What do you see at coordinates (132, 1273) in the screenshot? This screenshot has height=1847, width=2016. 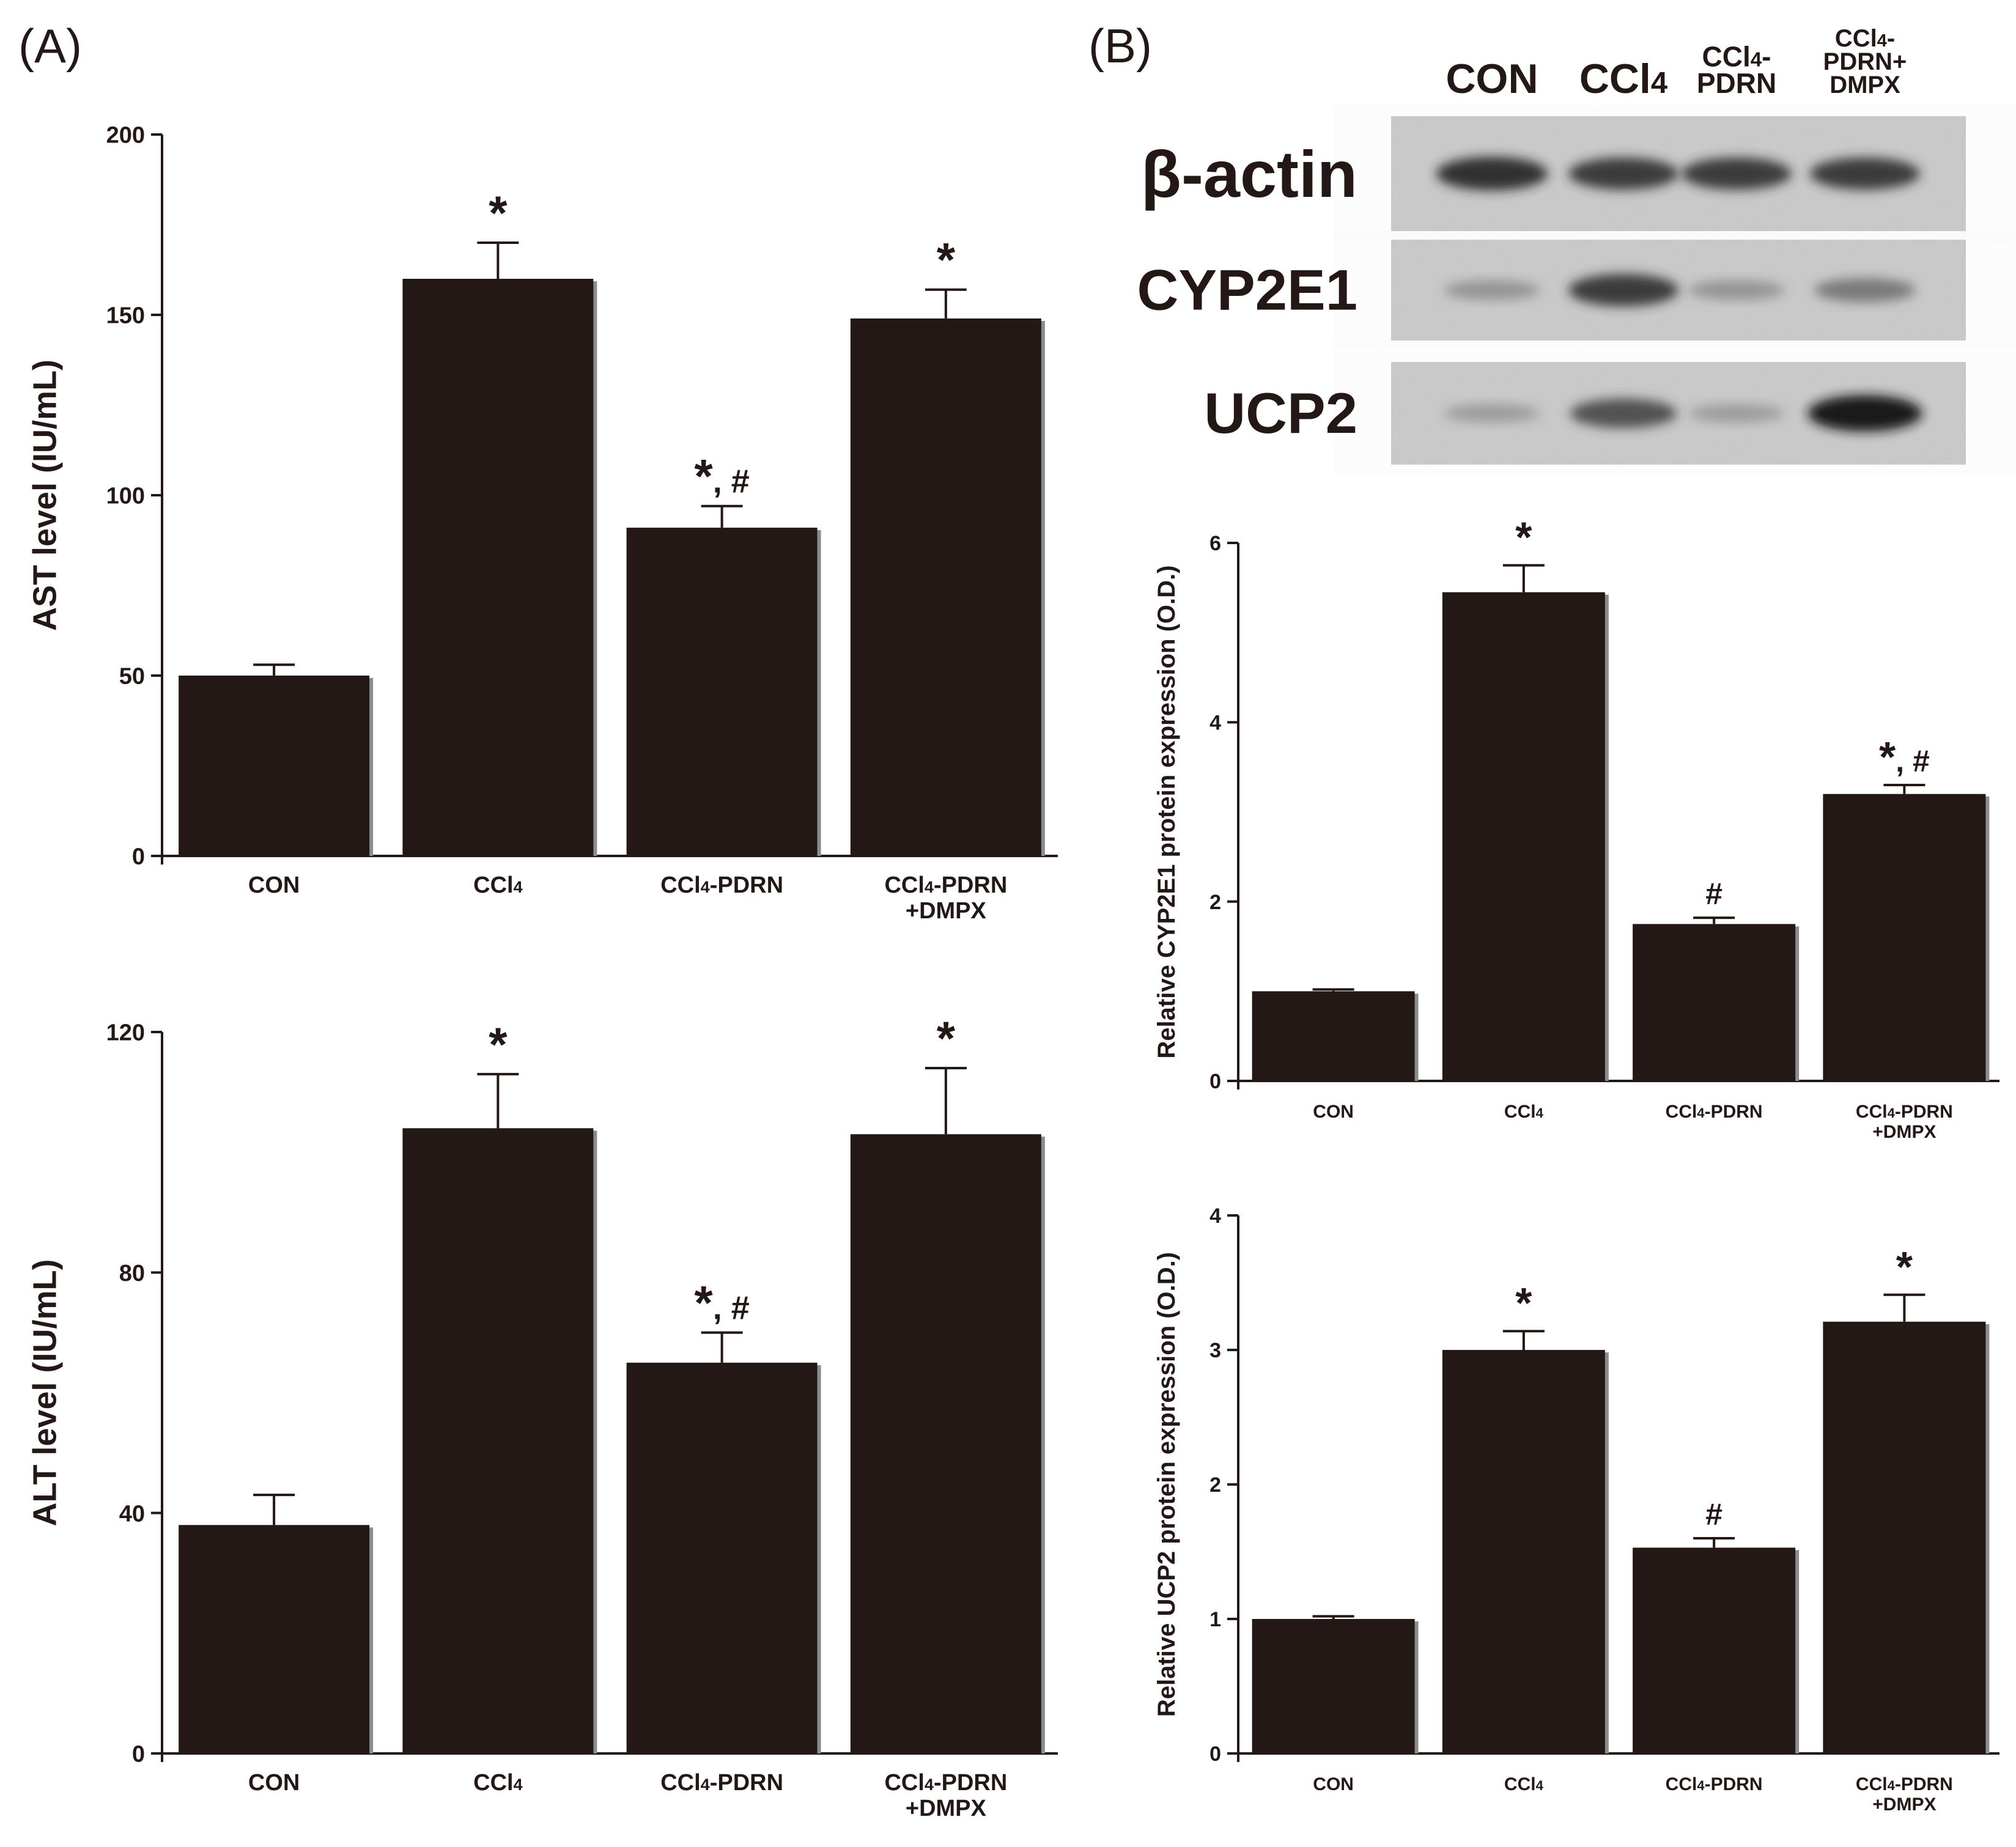 I see `y-tick-label-80: 80` at bounding box center [132, 1273].